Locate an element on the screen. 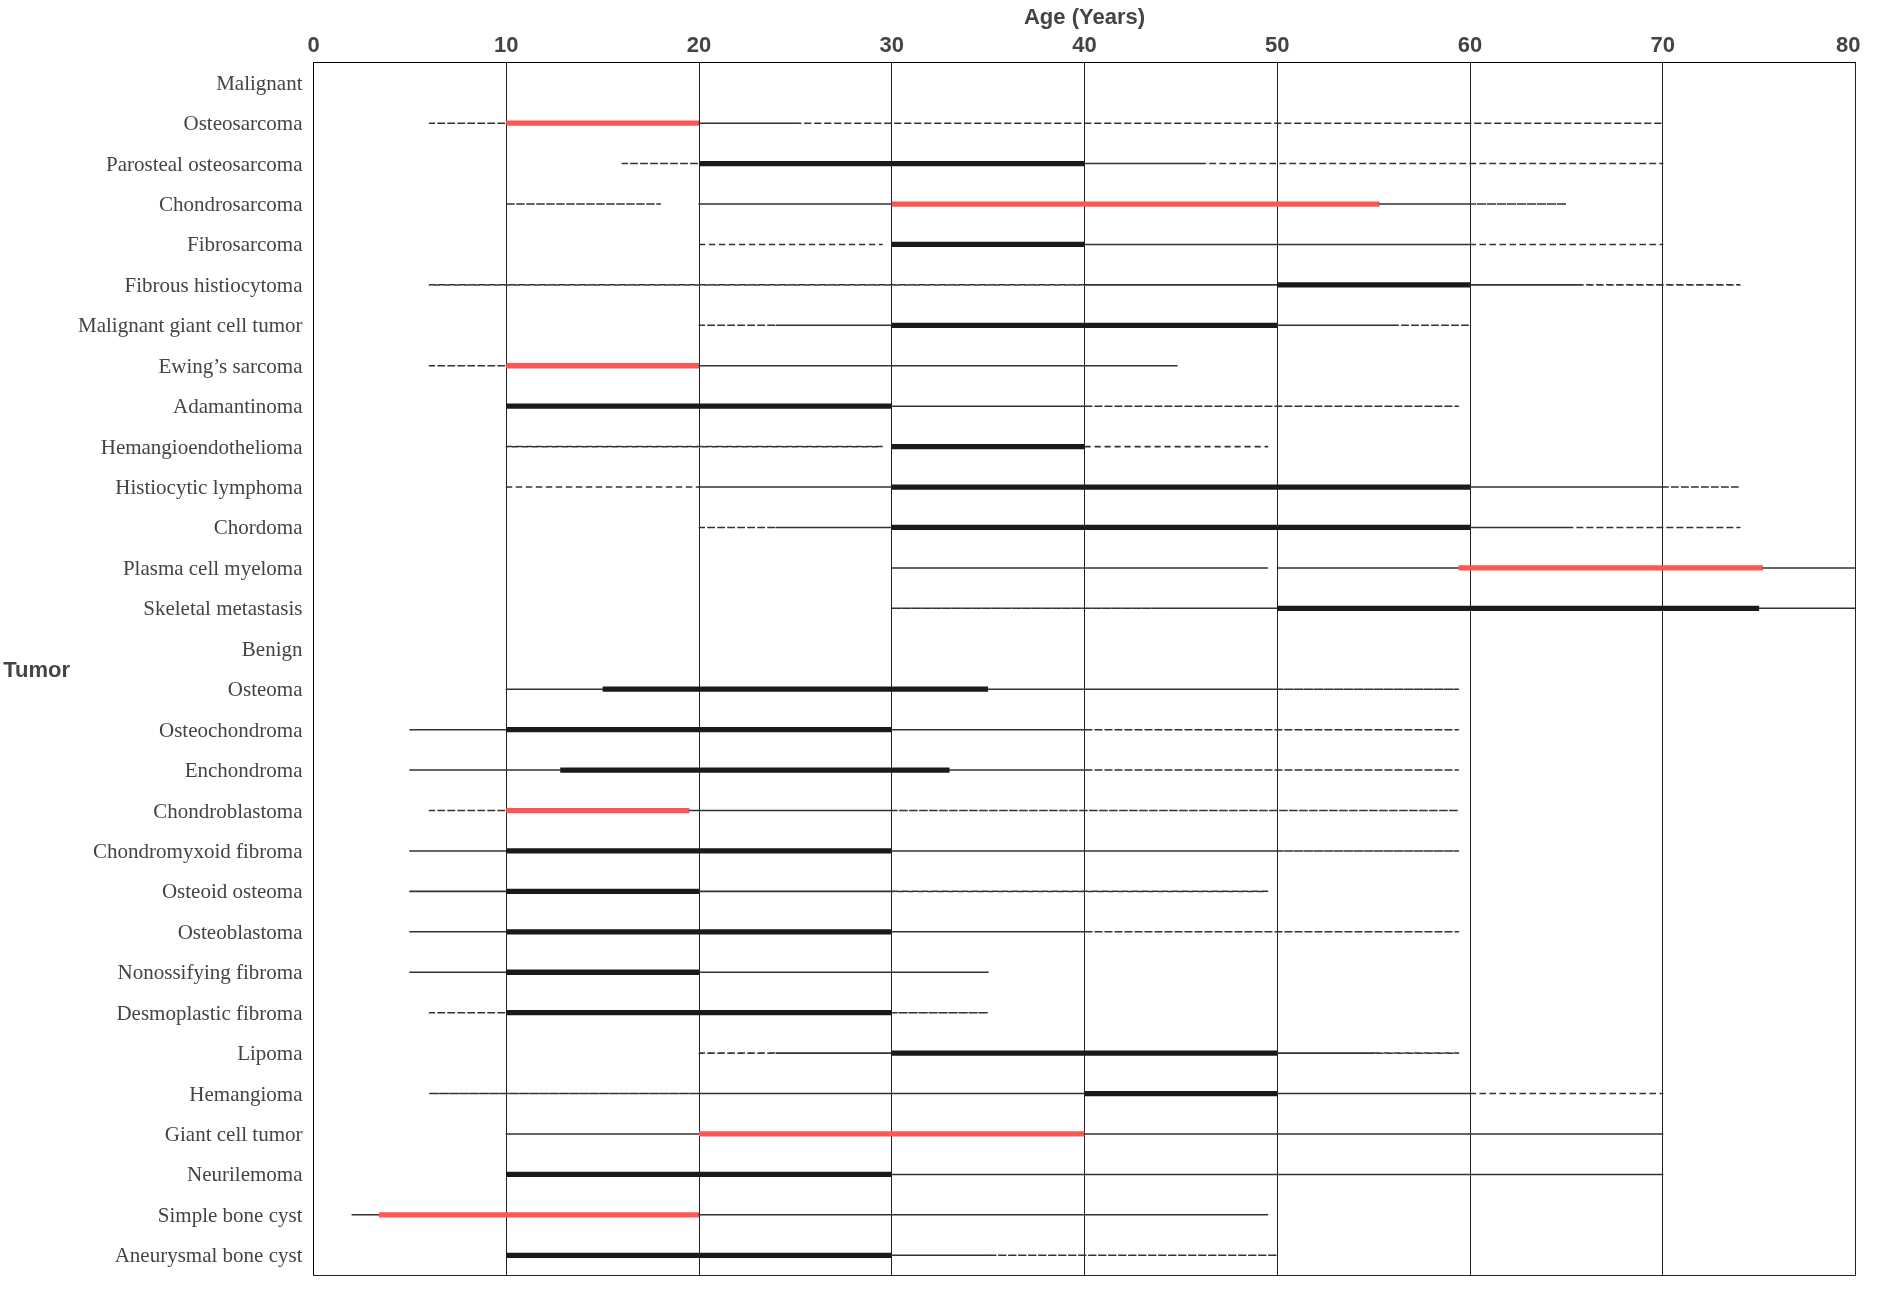 The image size is (1893, 1311). y-tick-label: Malignant giant cell tumor is located at coordinates (190, 325).